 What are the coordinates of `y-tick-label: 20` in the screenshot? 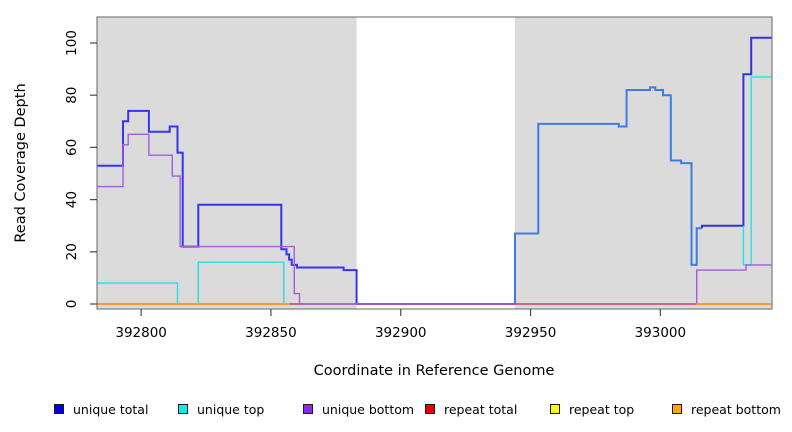 It's located at (72, 251).